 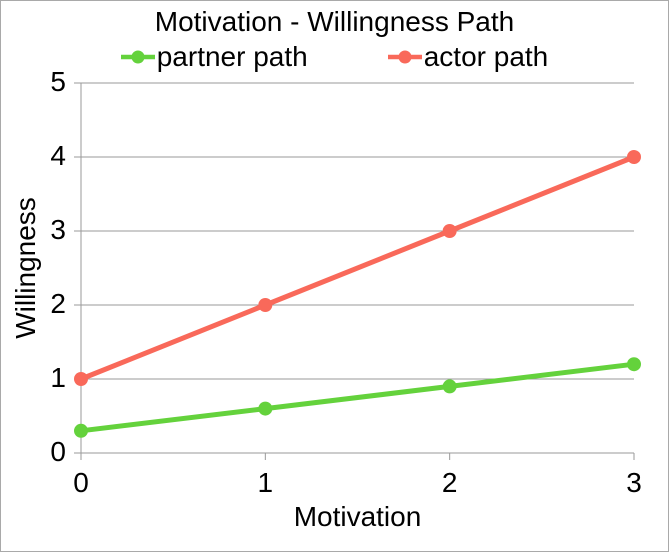 I want to click on legend-marker-actor-icon, so click(x=404, y=57).